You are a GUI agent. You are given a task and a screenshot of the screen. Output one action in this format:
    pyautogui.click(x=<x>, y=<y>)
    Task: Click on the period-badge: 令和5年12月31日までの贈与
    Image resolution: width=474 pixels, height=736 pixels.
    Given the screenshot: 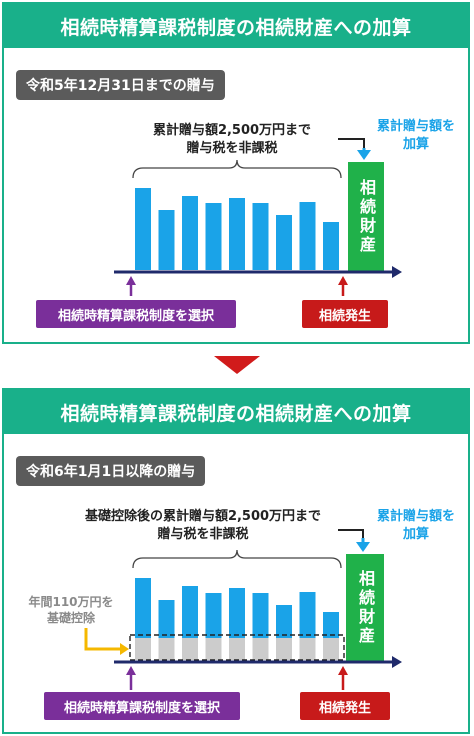 What is the action you would take?
    pyautogui.click(x=120, y=85)
    